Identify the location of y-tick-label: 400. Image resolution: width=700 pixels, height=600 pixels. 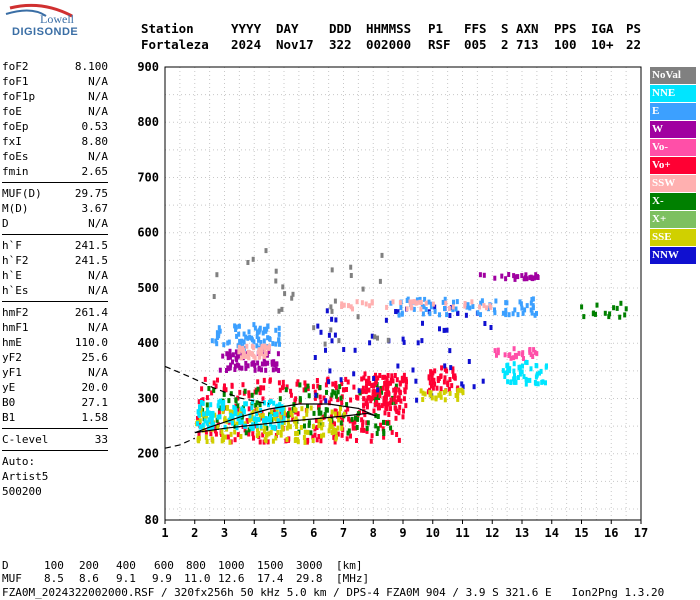
(148, 343).